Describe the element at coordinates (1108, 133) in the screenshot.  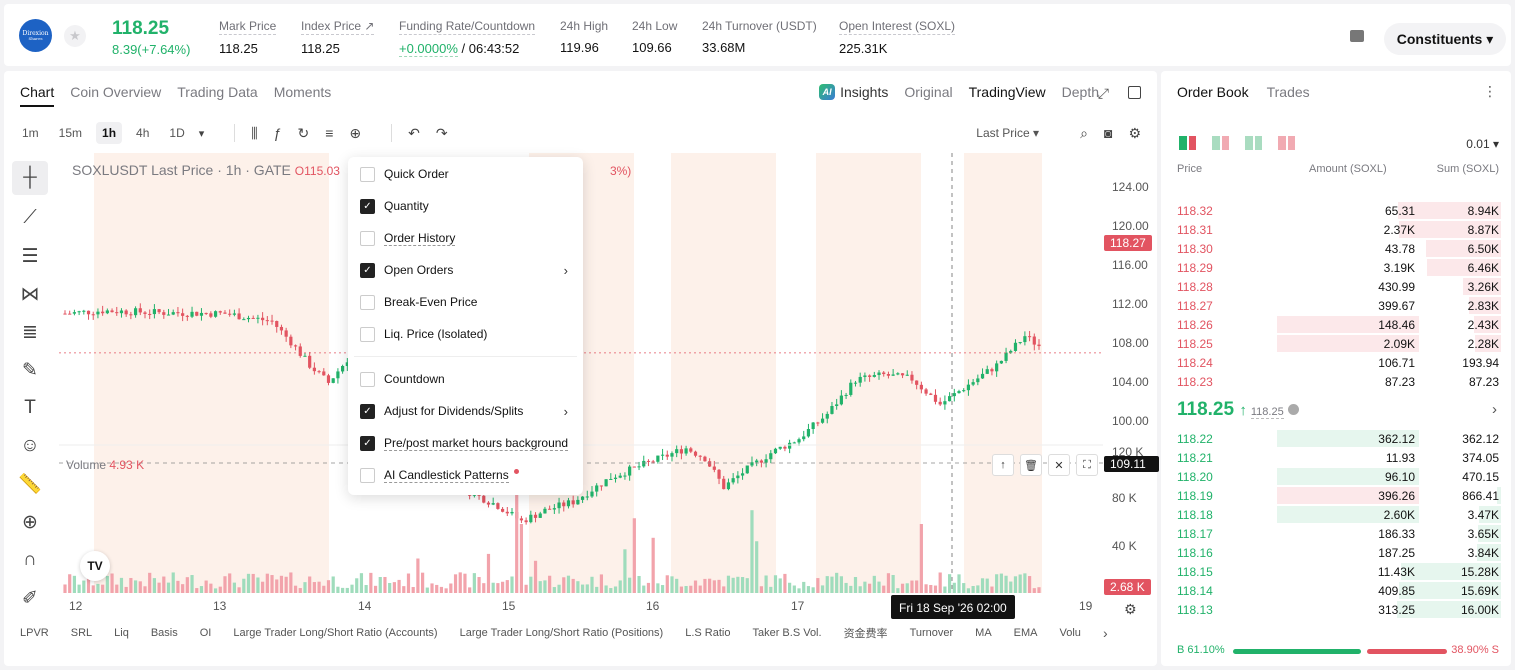
I see `camera-icon: ◙` at that location.